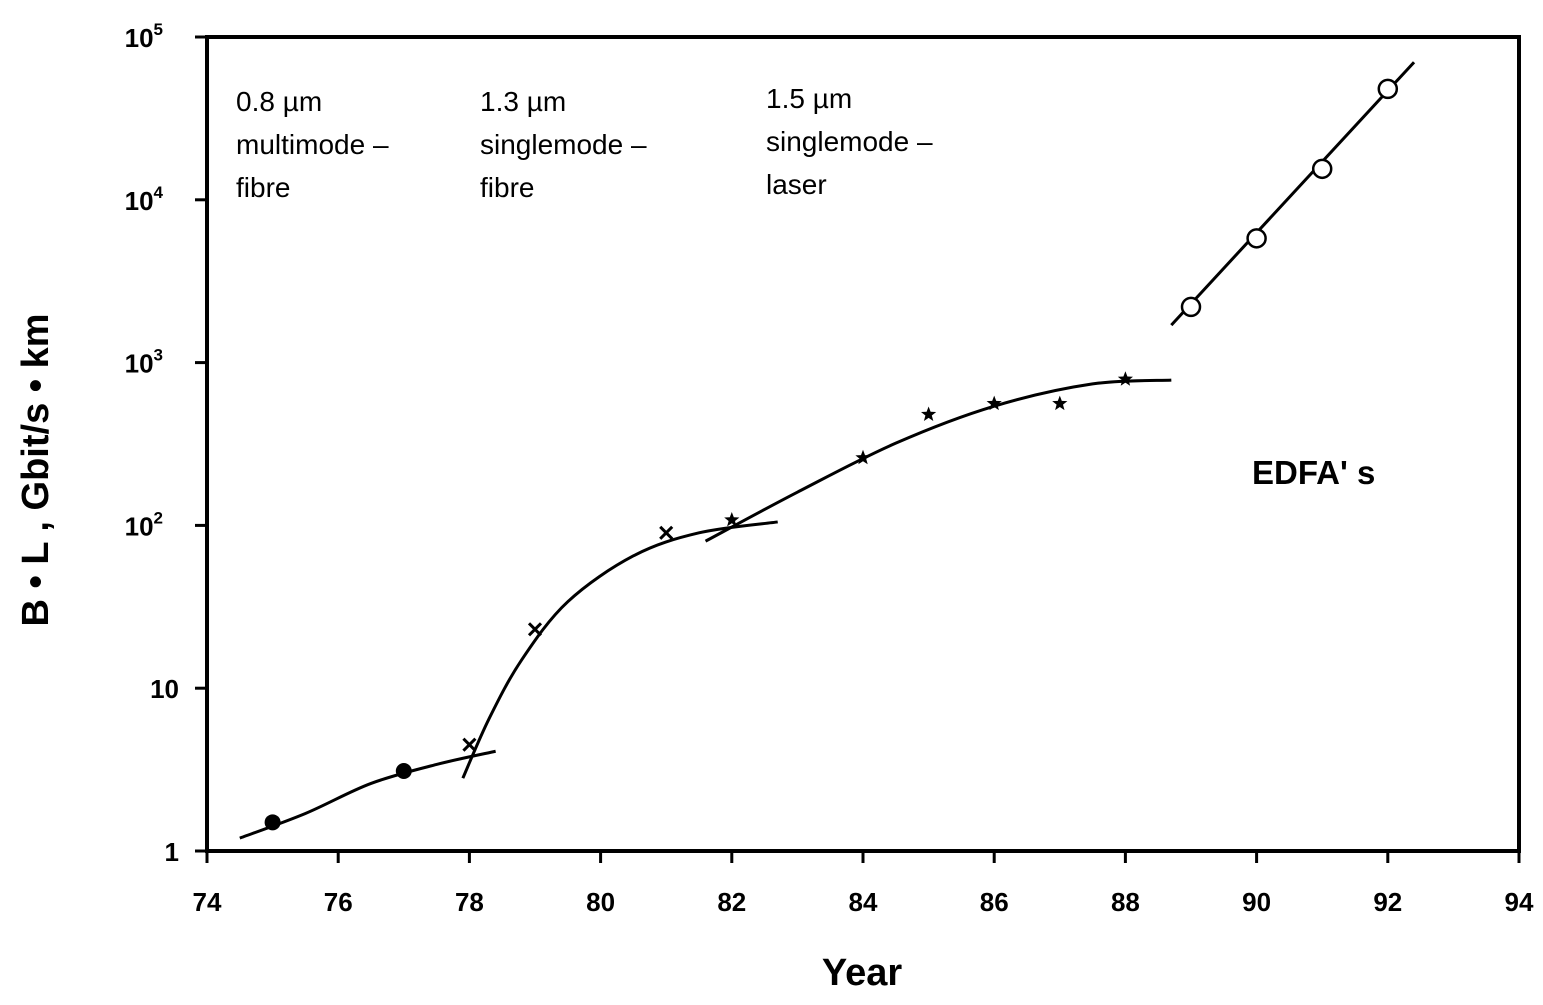  I want to click on x-tick-label: 84, so click(863, 902).